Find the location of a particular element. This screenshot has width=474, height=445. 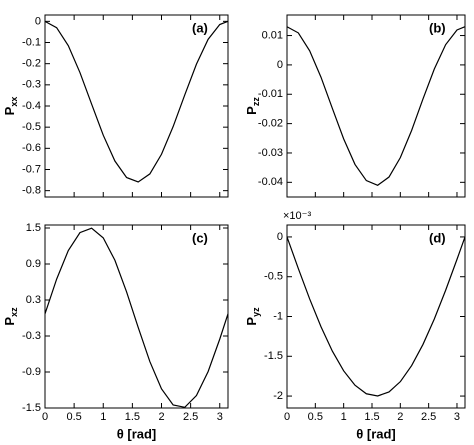

y-tick-label: 0.9 is located at coordinates (33, 264).